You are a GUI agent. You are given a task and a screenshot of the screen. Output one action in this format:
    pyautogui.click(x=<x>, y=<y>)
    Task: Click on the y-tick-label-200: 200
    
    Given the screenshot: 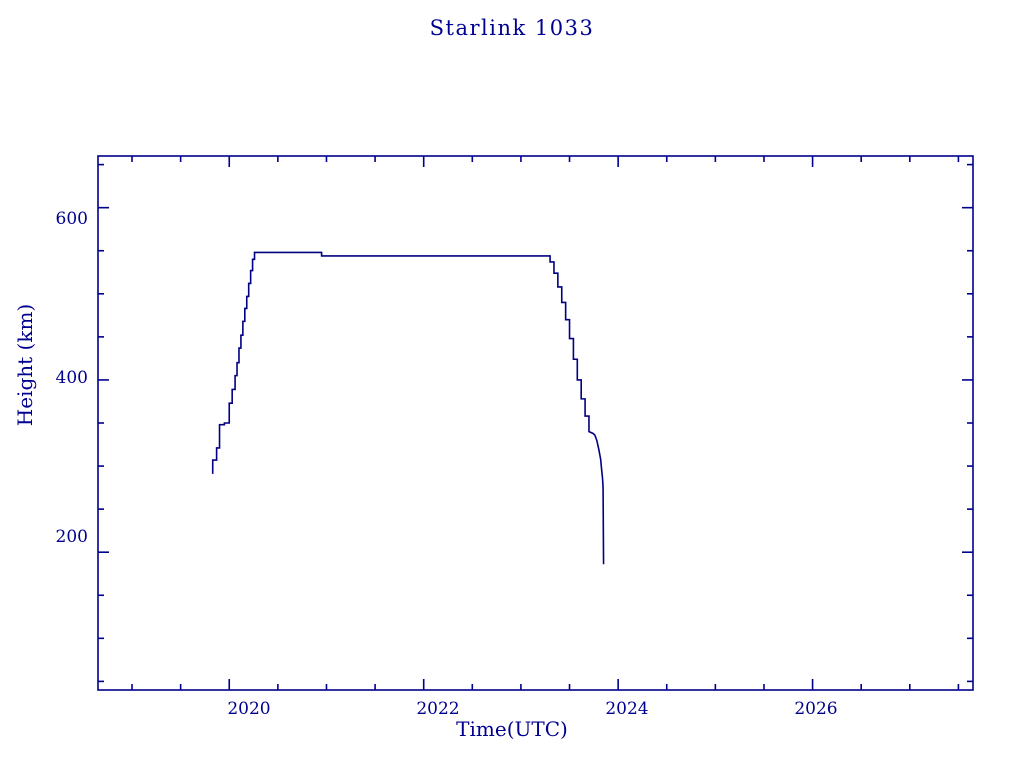 What is the action you would take?
    pyautogui.click(x=71, y=537)
    